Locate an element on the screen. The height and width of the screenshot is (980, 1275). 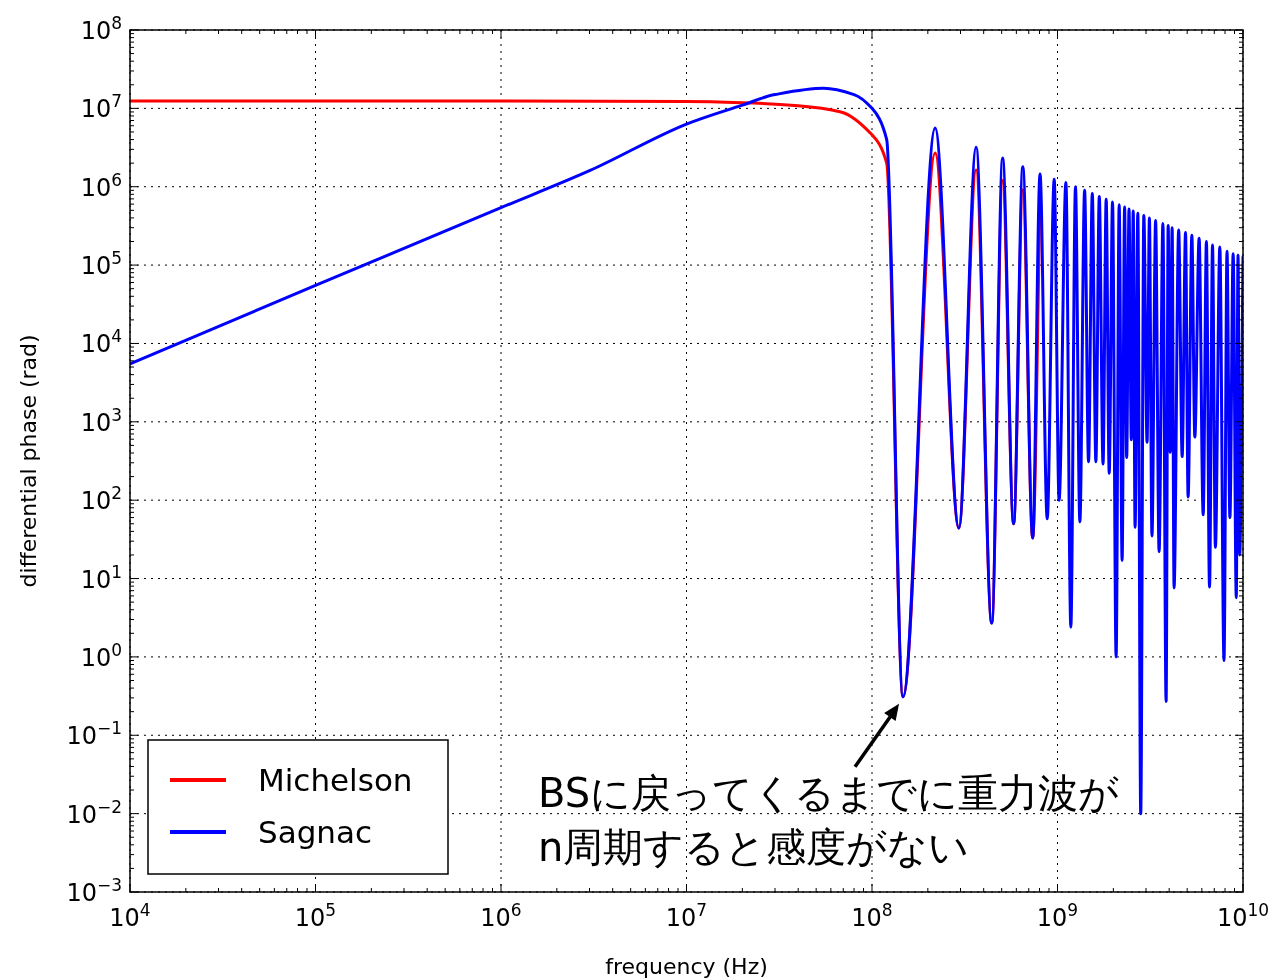
y-tick-label: 10$^{8}$ is located at coordinates (101, 29).